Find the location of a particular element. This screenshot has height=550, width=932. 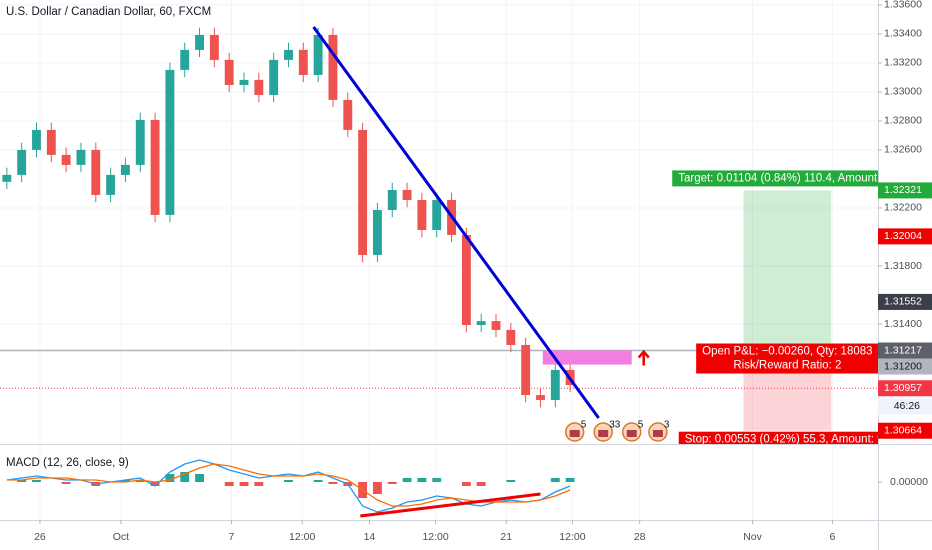

macd-line is located at coordinates (288, 486).